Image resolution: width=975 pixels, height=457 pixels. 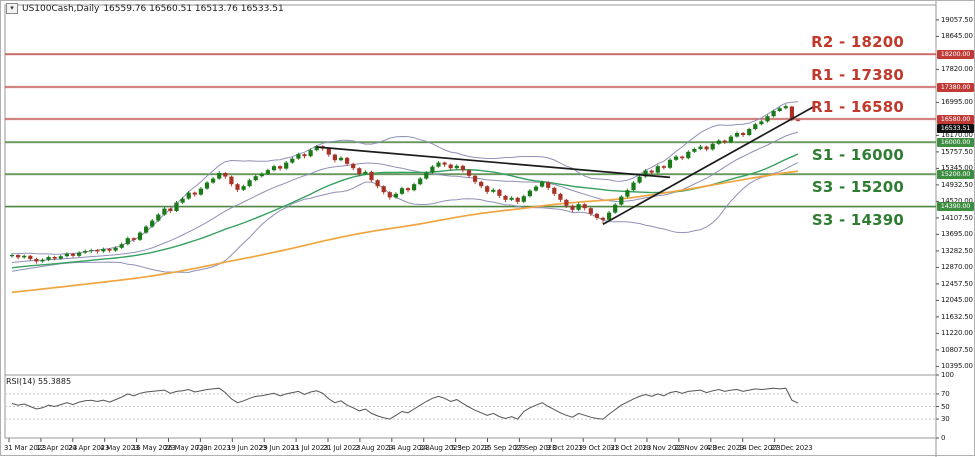 What do you see at coordinates (470, 448) in the screenshot?
I see `date-label: 5 Sep 2023` at bounding box center [470, 448].